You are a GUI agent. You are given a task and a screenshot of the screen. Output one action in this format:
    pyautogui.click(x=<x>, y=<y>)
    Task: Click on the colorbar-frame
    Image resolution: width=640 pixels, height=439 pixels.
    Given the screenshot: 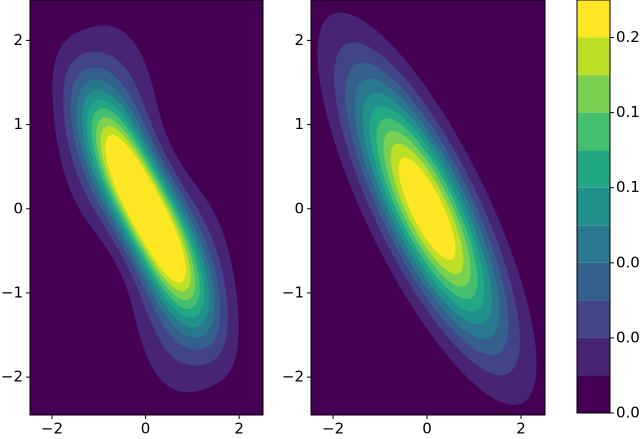 What is the action you would take?
    pyautogui.click(x=593, y=207)
    